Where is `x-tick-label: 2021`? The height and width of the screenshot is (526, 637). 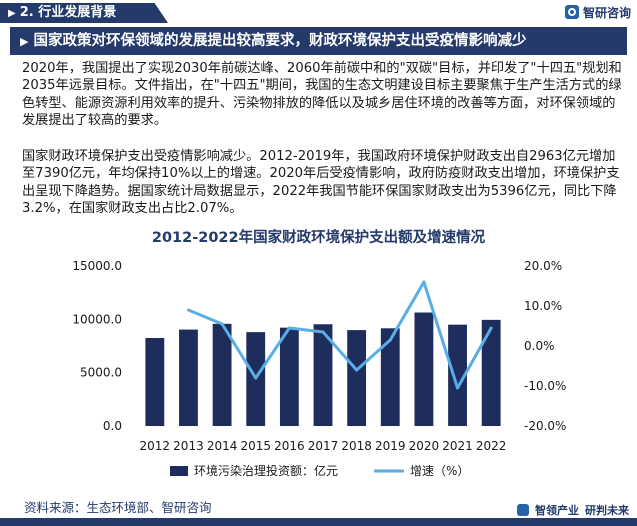
x-tick-label: 2021 is located at coordinates (457, 446).